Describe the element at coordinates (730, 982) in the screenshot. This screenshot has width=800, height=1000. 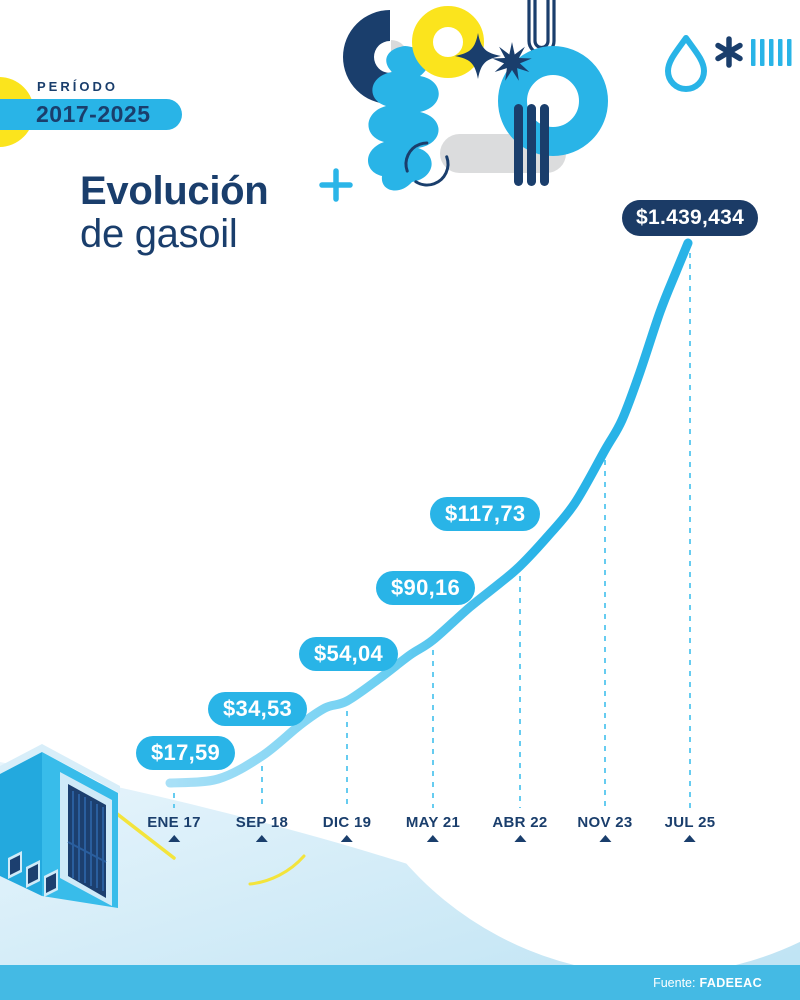
I see `source-name: FADEEAC` at that location.